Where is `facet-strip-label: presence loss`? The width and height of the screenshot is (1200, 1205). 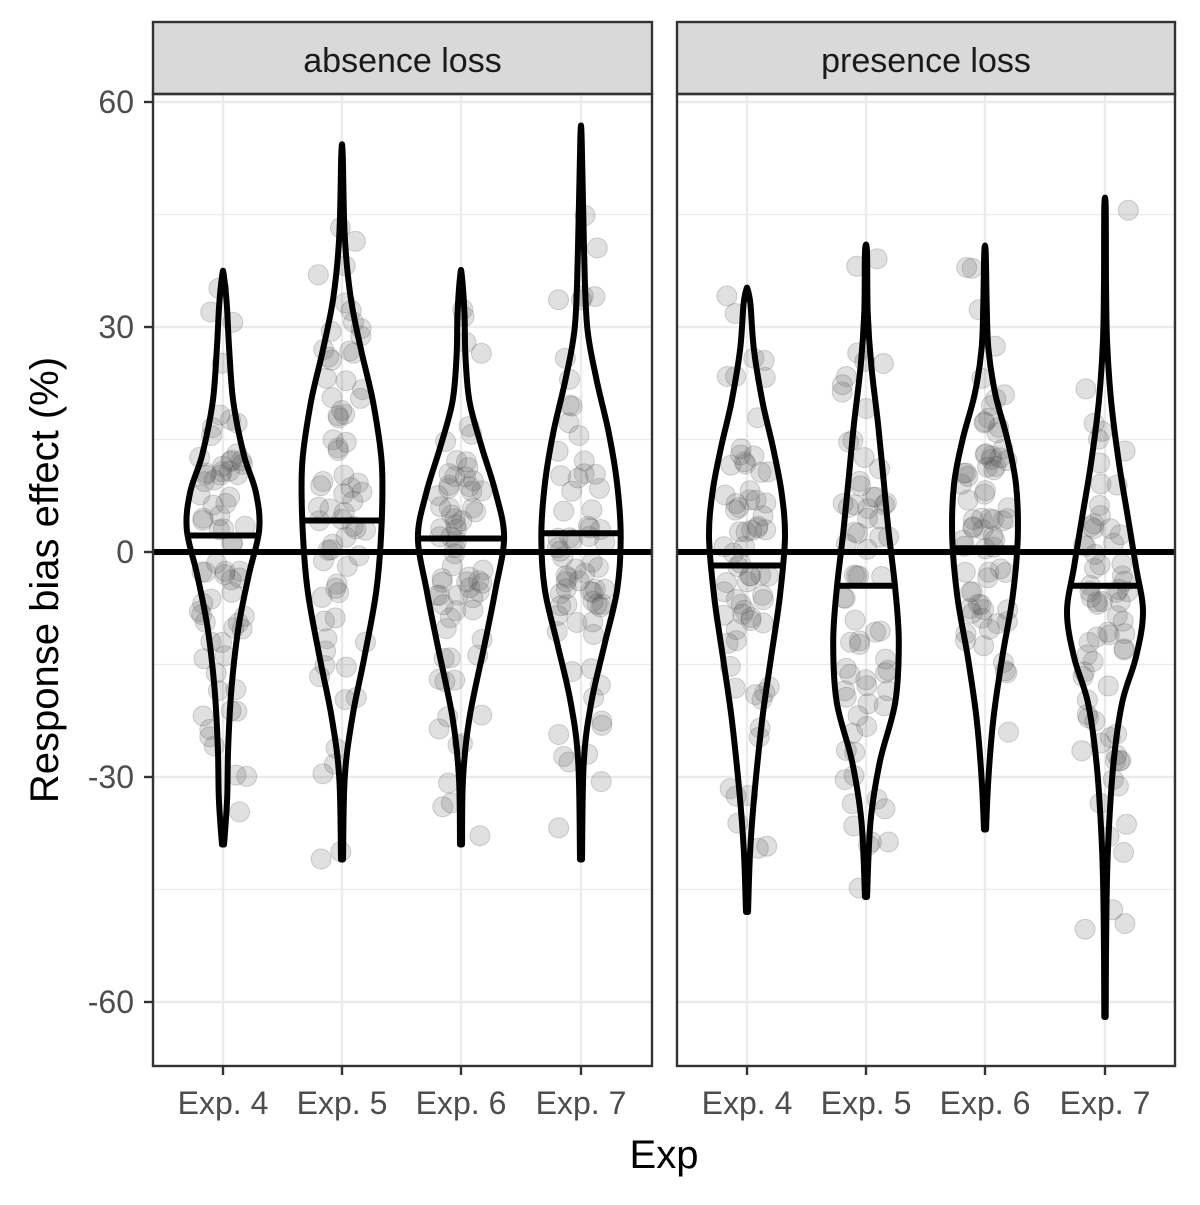 facet-strip-label: presence loss is located at coordinates (926, 61).